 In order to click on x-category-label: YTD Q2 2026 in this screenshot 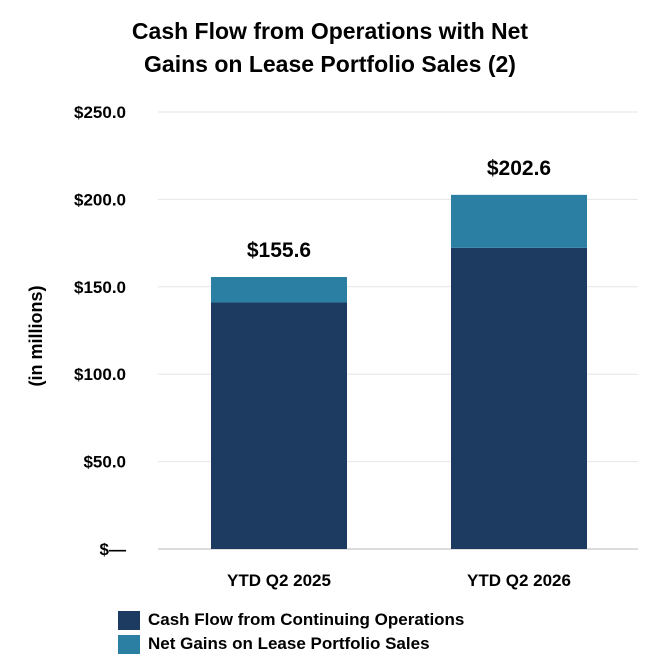, I will do `click(519, 580)`.